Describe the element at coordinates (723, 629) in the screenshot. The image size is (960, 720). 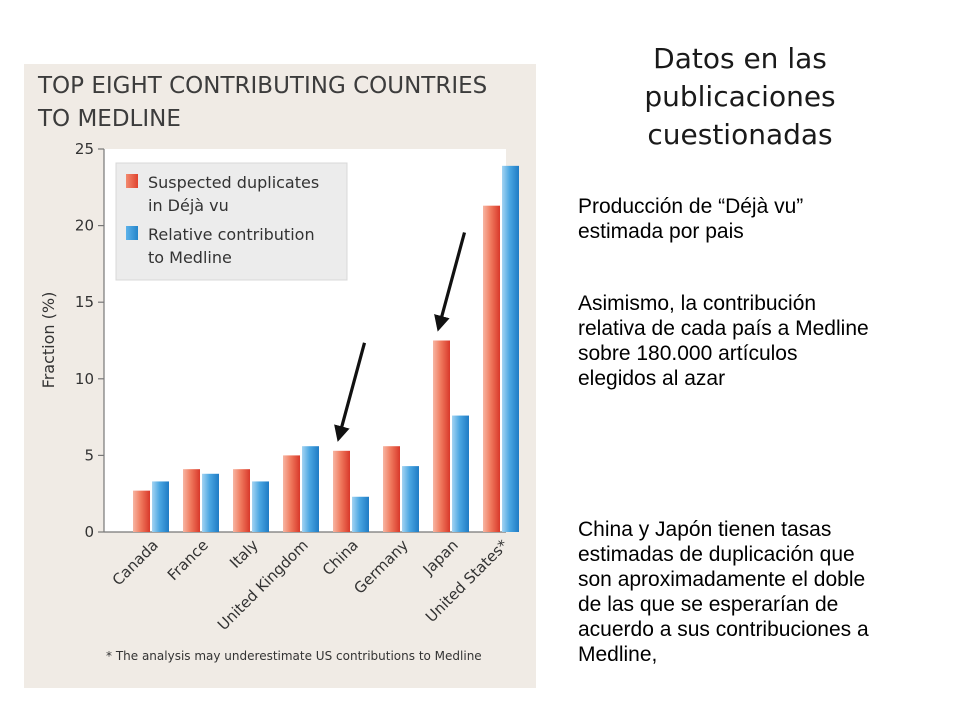
I see `paragraph-3-line-5: acuerdo a sus contribuciones a` at that location.